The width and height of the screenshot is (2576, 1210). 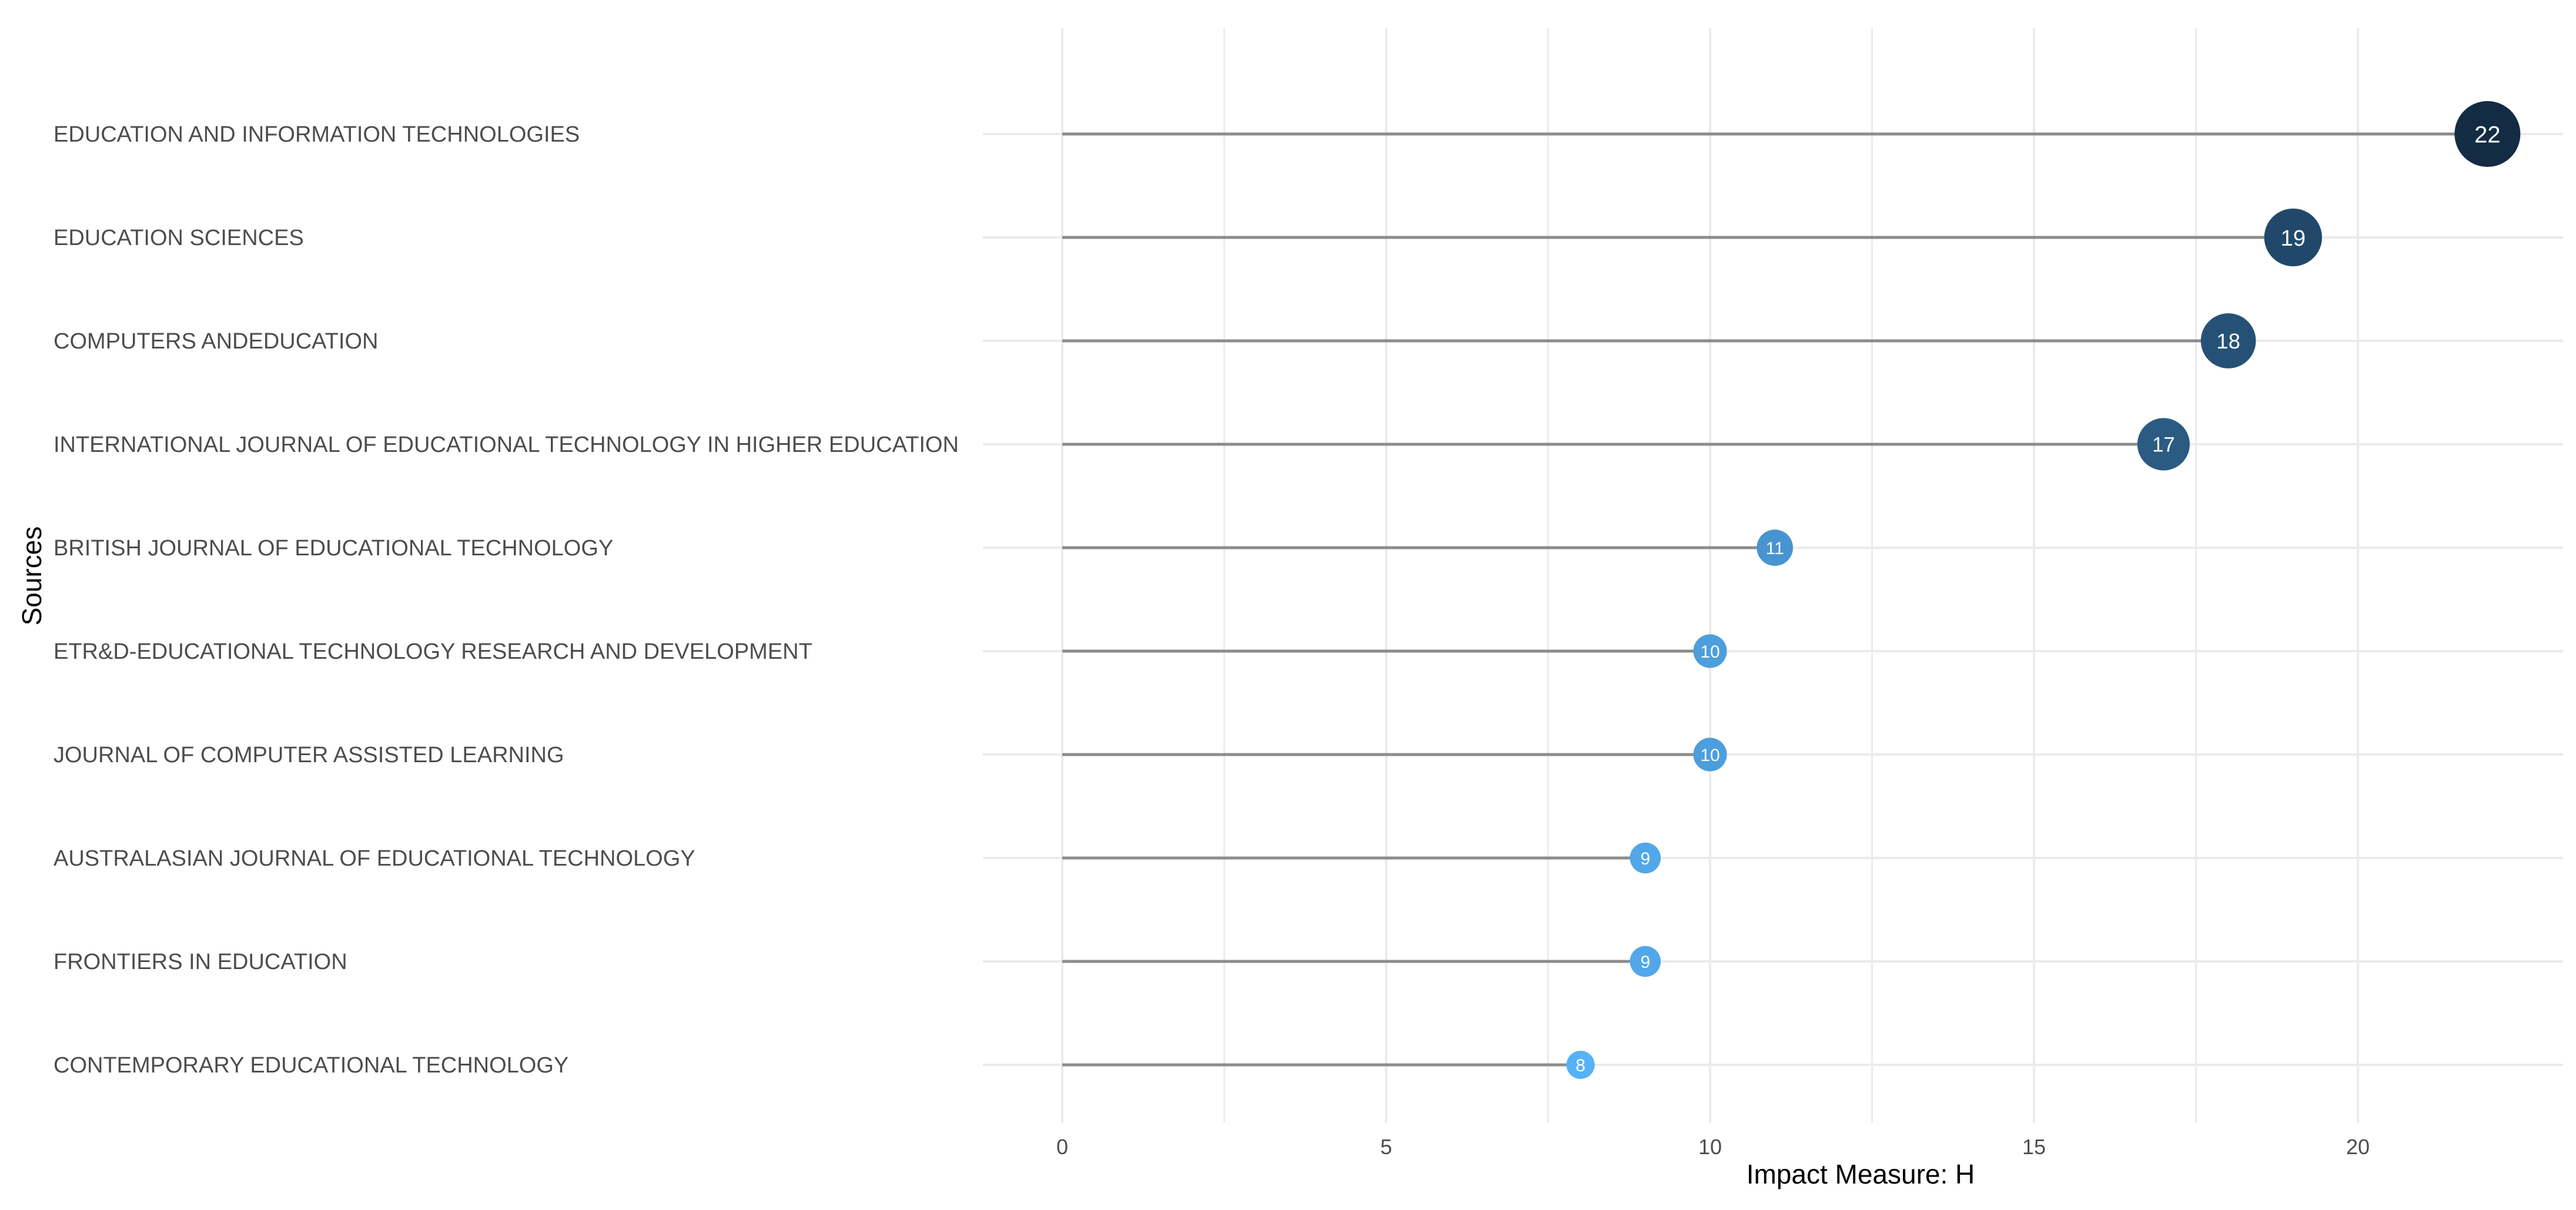 What do you see at coordinates (1062, 1147) in the screenshot?
I see `x-tick-label-0: 0` at bounding box center [1062, 1147].